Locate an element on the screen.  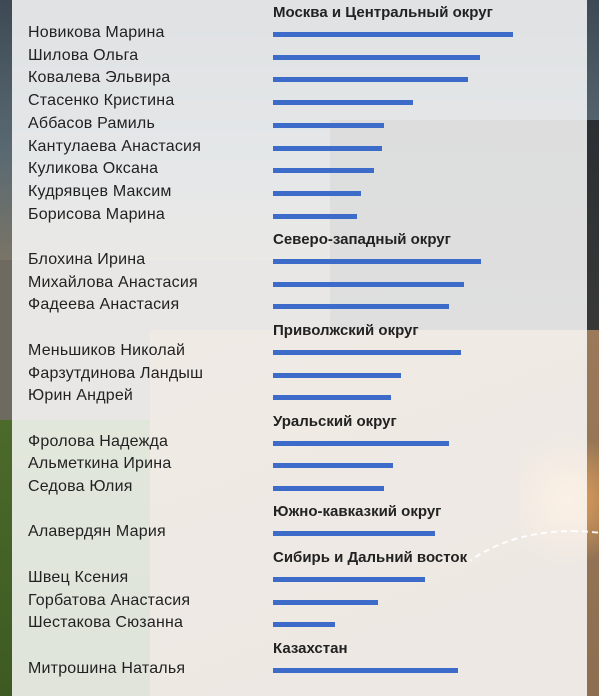
person-name: Борисова Марина is located at coordinates (96, 214).